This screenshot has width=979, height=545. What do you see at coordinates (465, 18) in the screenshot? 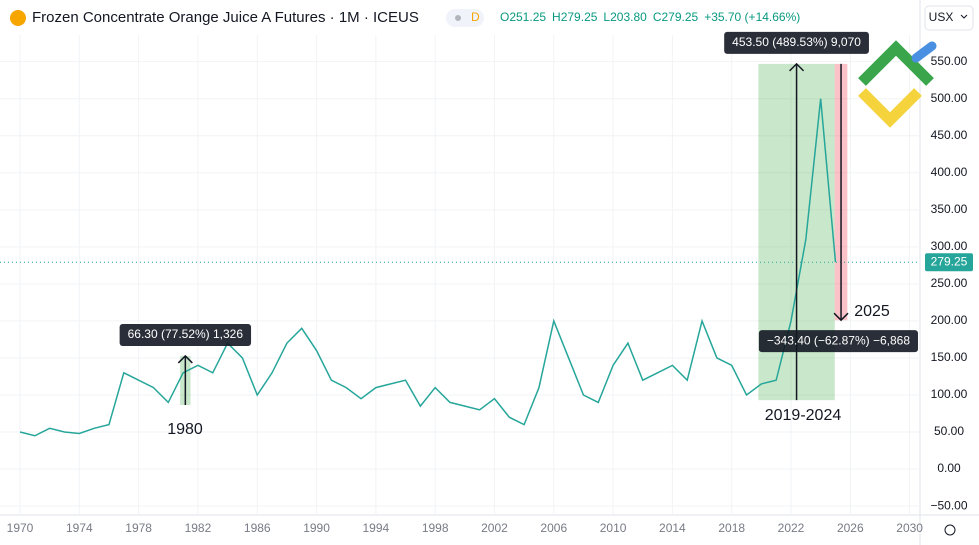
I see `badge-bg` at bounding box center [465, 18].